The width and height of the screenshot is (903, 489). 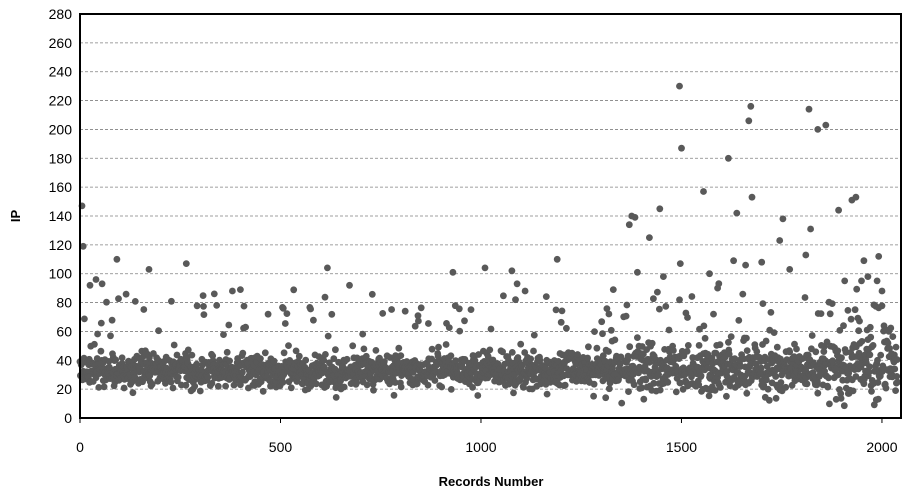 I want to click on x-axis-title: Records Number, so click(x=491, y=481).